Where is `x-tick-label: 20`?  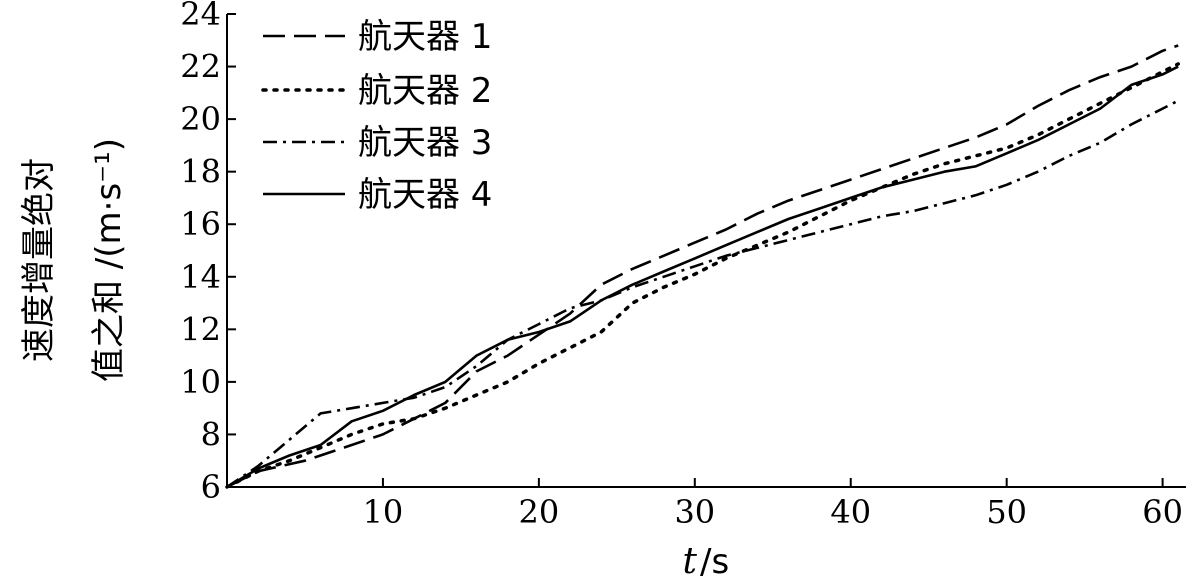 x-tick-label: 20 is located at coordinates (539, 512).